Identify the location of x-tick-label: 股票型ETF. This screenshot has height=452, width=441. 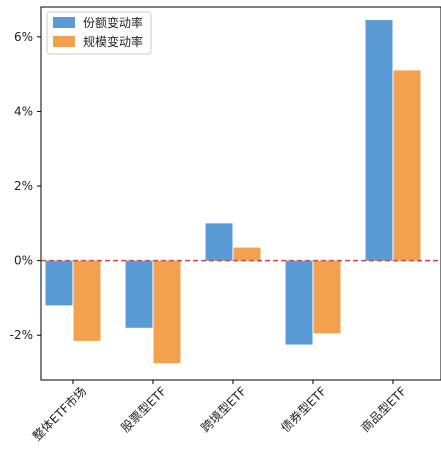
(143, 409).